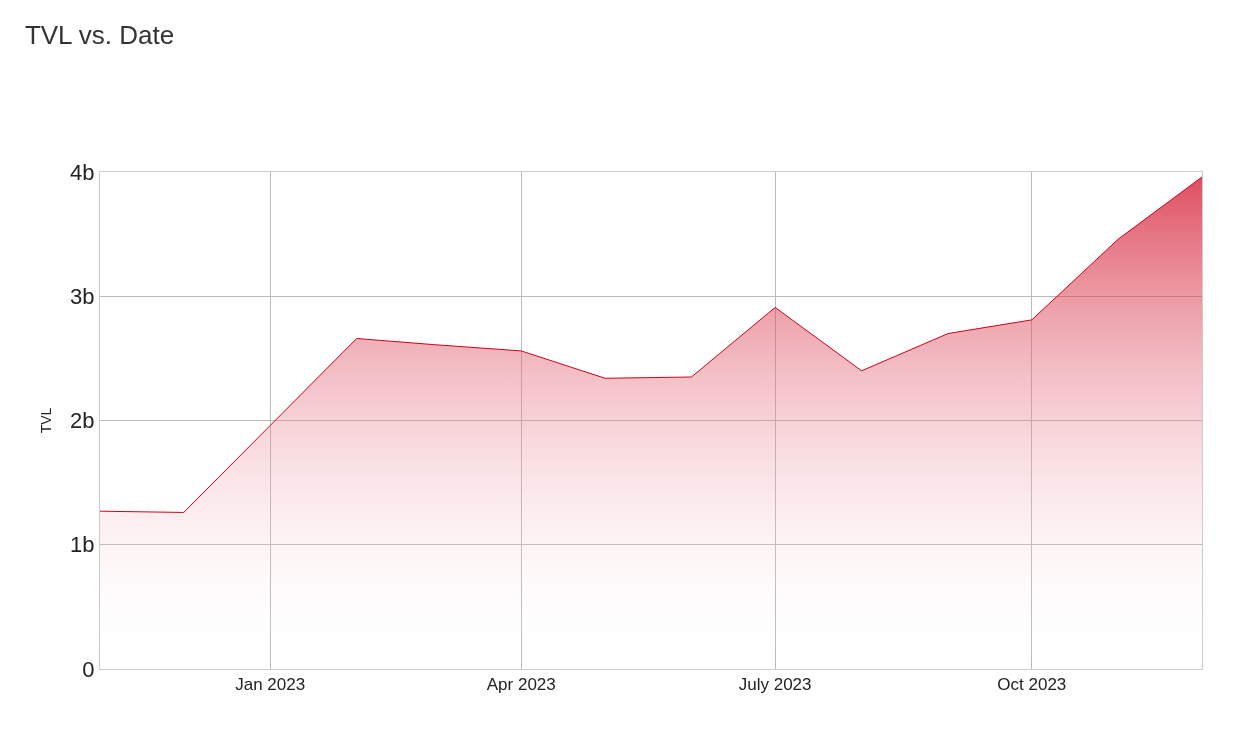 Image resolution: width=1244 pixels, height=737 pixels. What do you see at coordinates (82, 421) in the screenshot?
I see `y-tick-label: 2b` at bounding box center [82, 421].